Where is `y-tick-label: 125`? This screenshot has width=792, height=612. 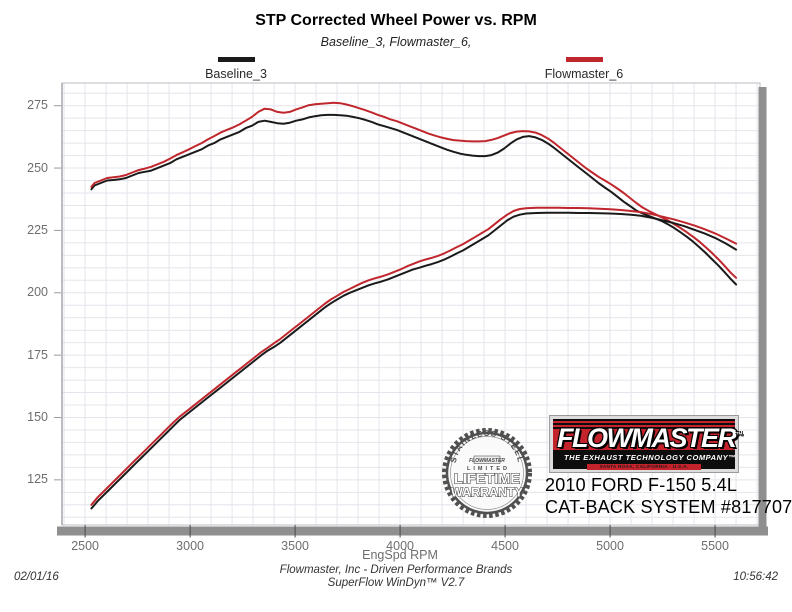 y-tick-label: 125 is located at coordinates (37, 479).